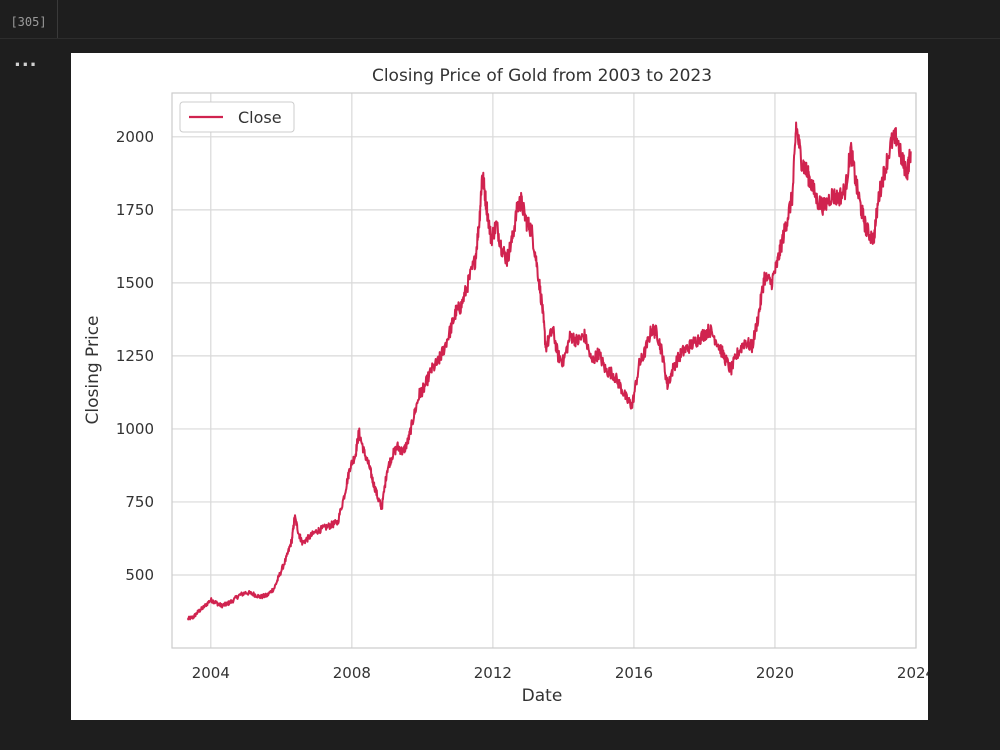 This screenshot has height=750, width=1000. What do you see at coordinates (139, 502) in the screenshot?
I see `y-tick-label: 750` at bounding box center [139, 502].